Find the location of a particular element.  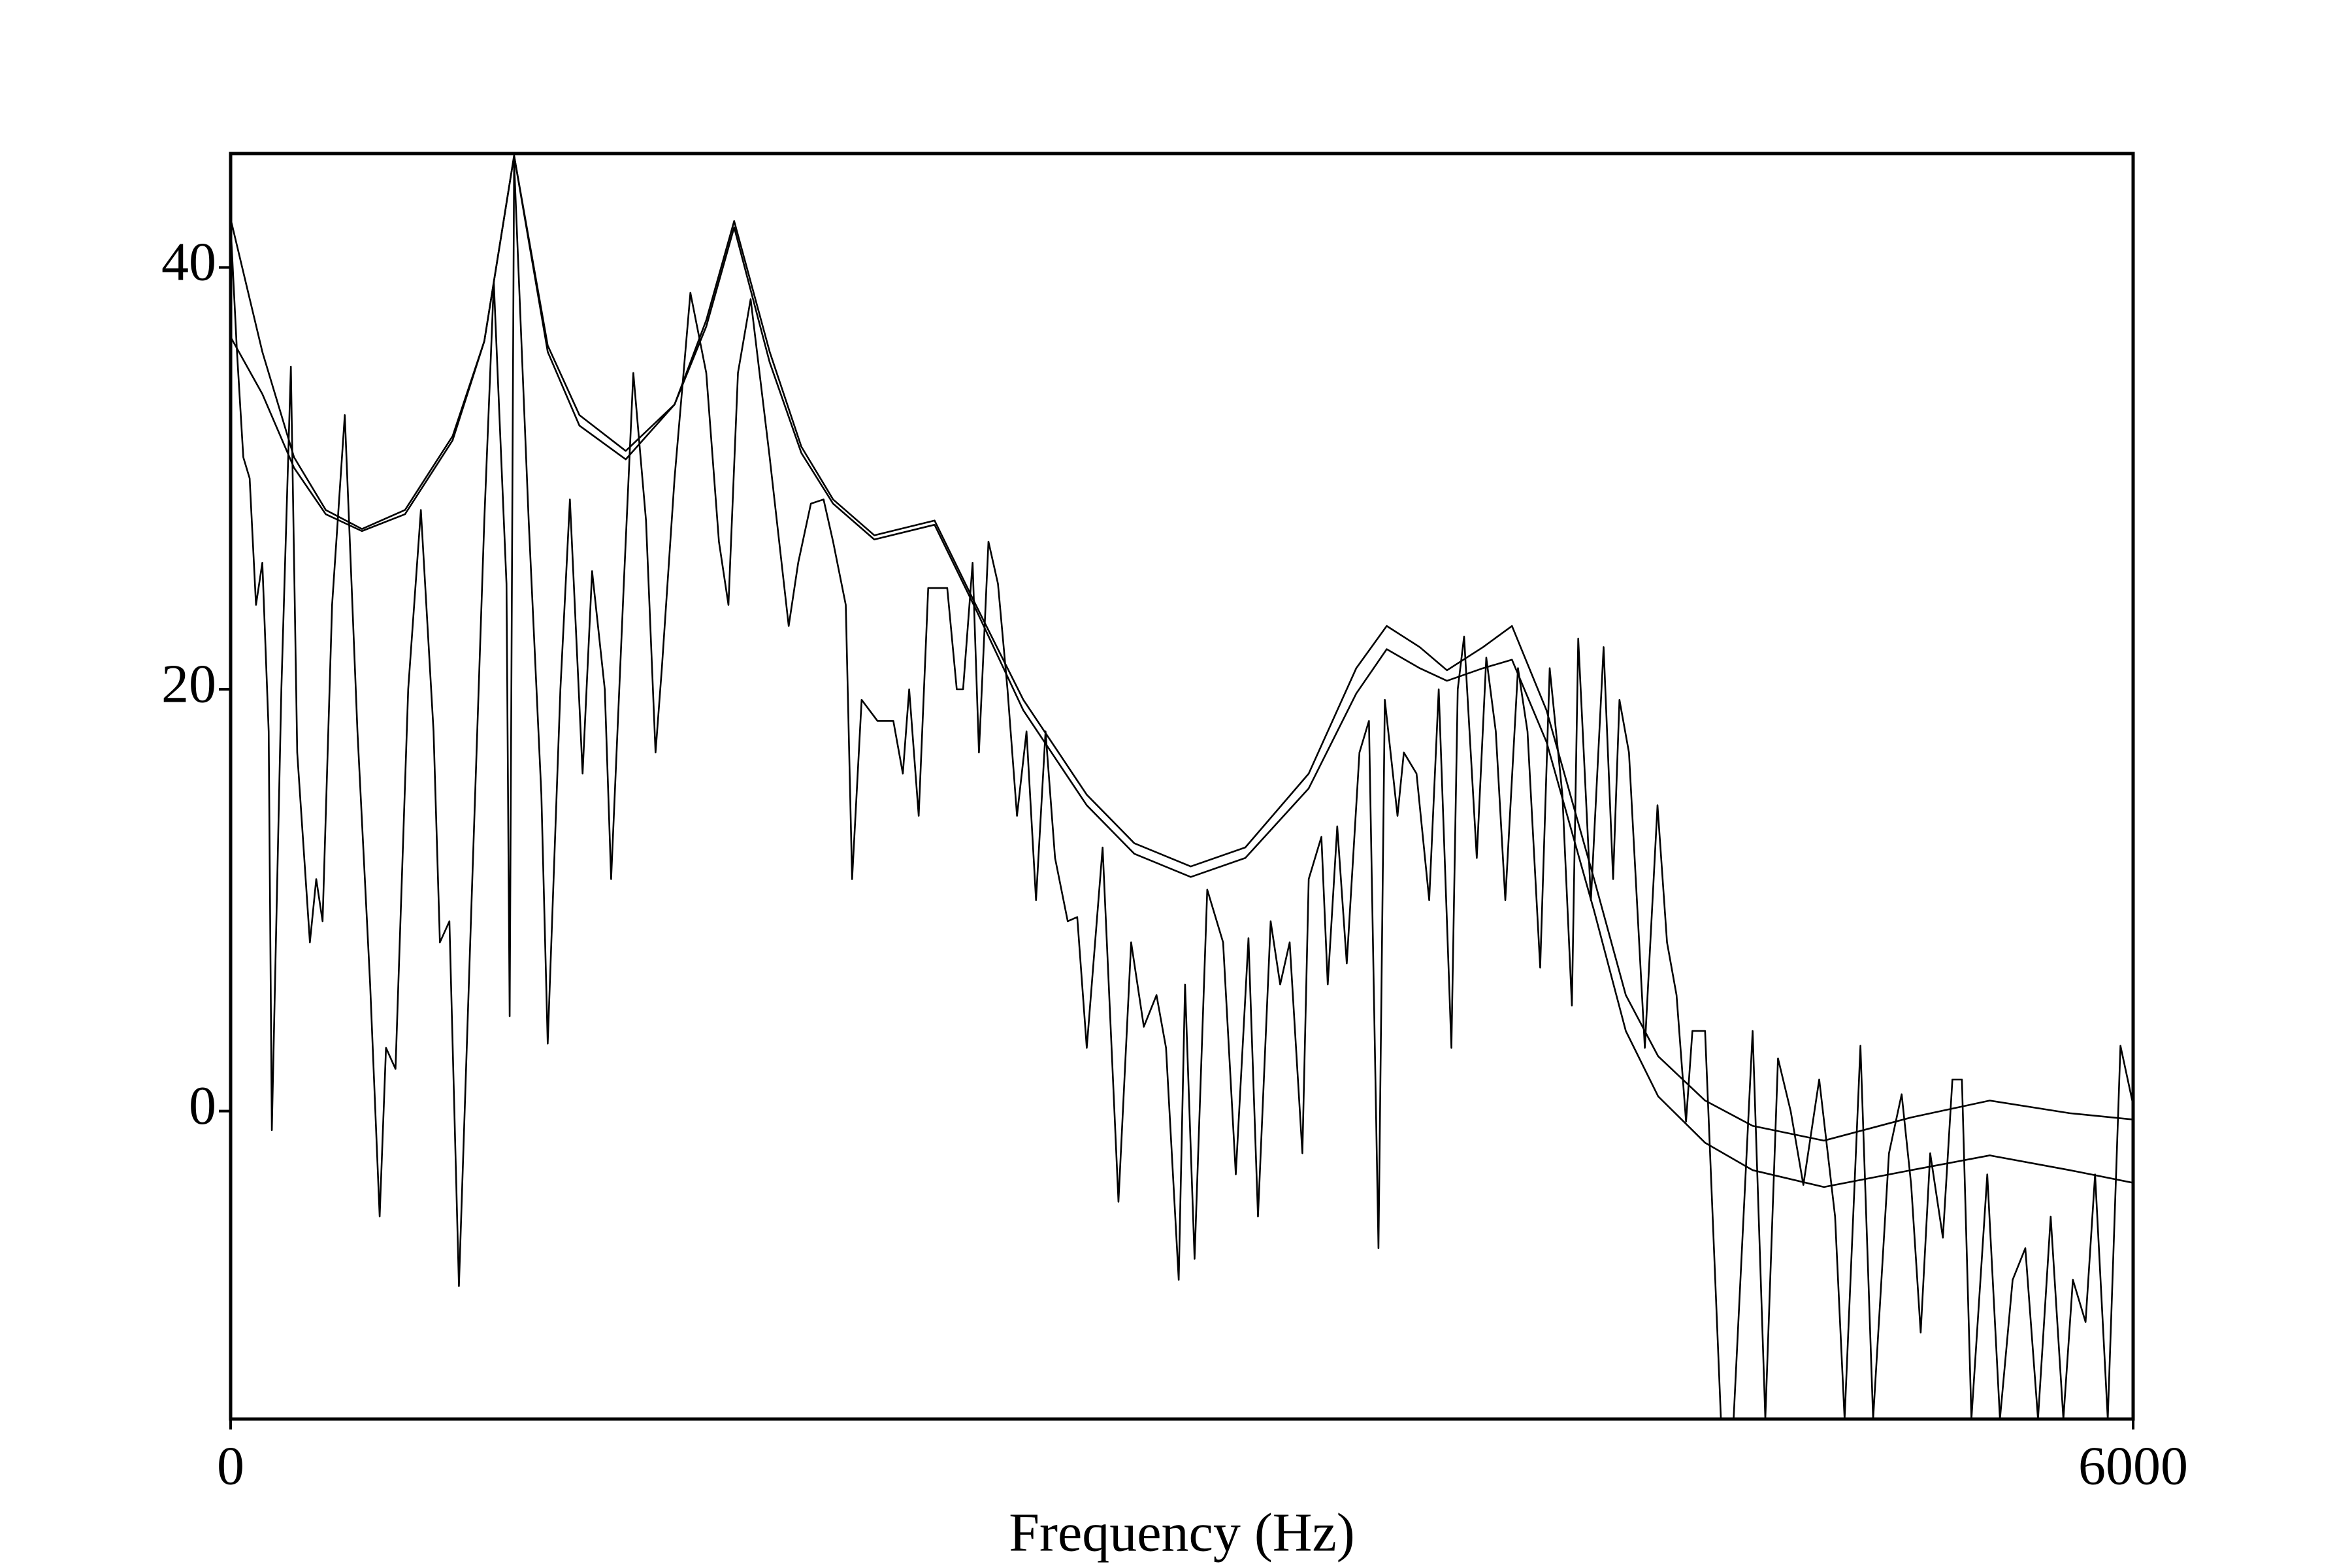

y-tick-label: 20 is located at coordinates (188, 683).